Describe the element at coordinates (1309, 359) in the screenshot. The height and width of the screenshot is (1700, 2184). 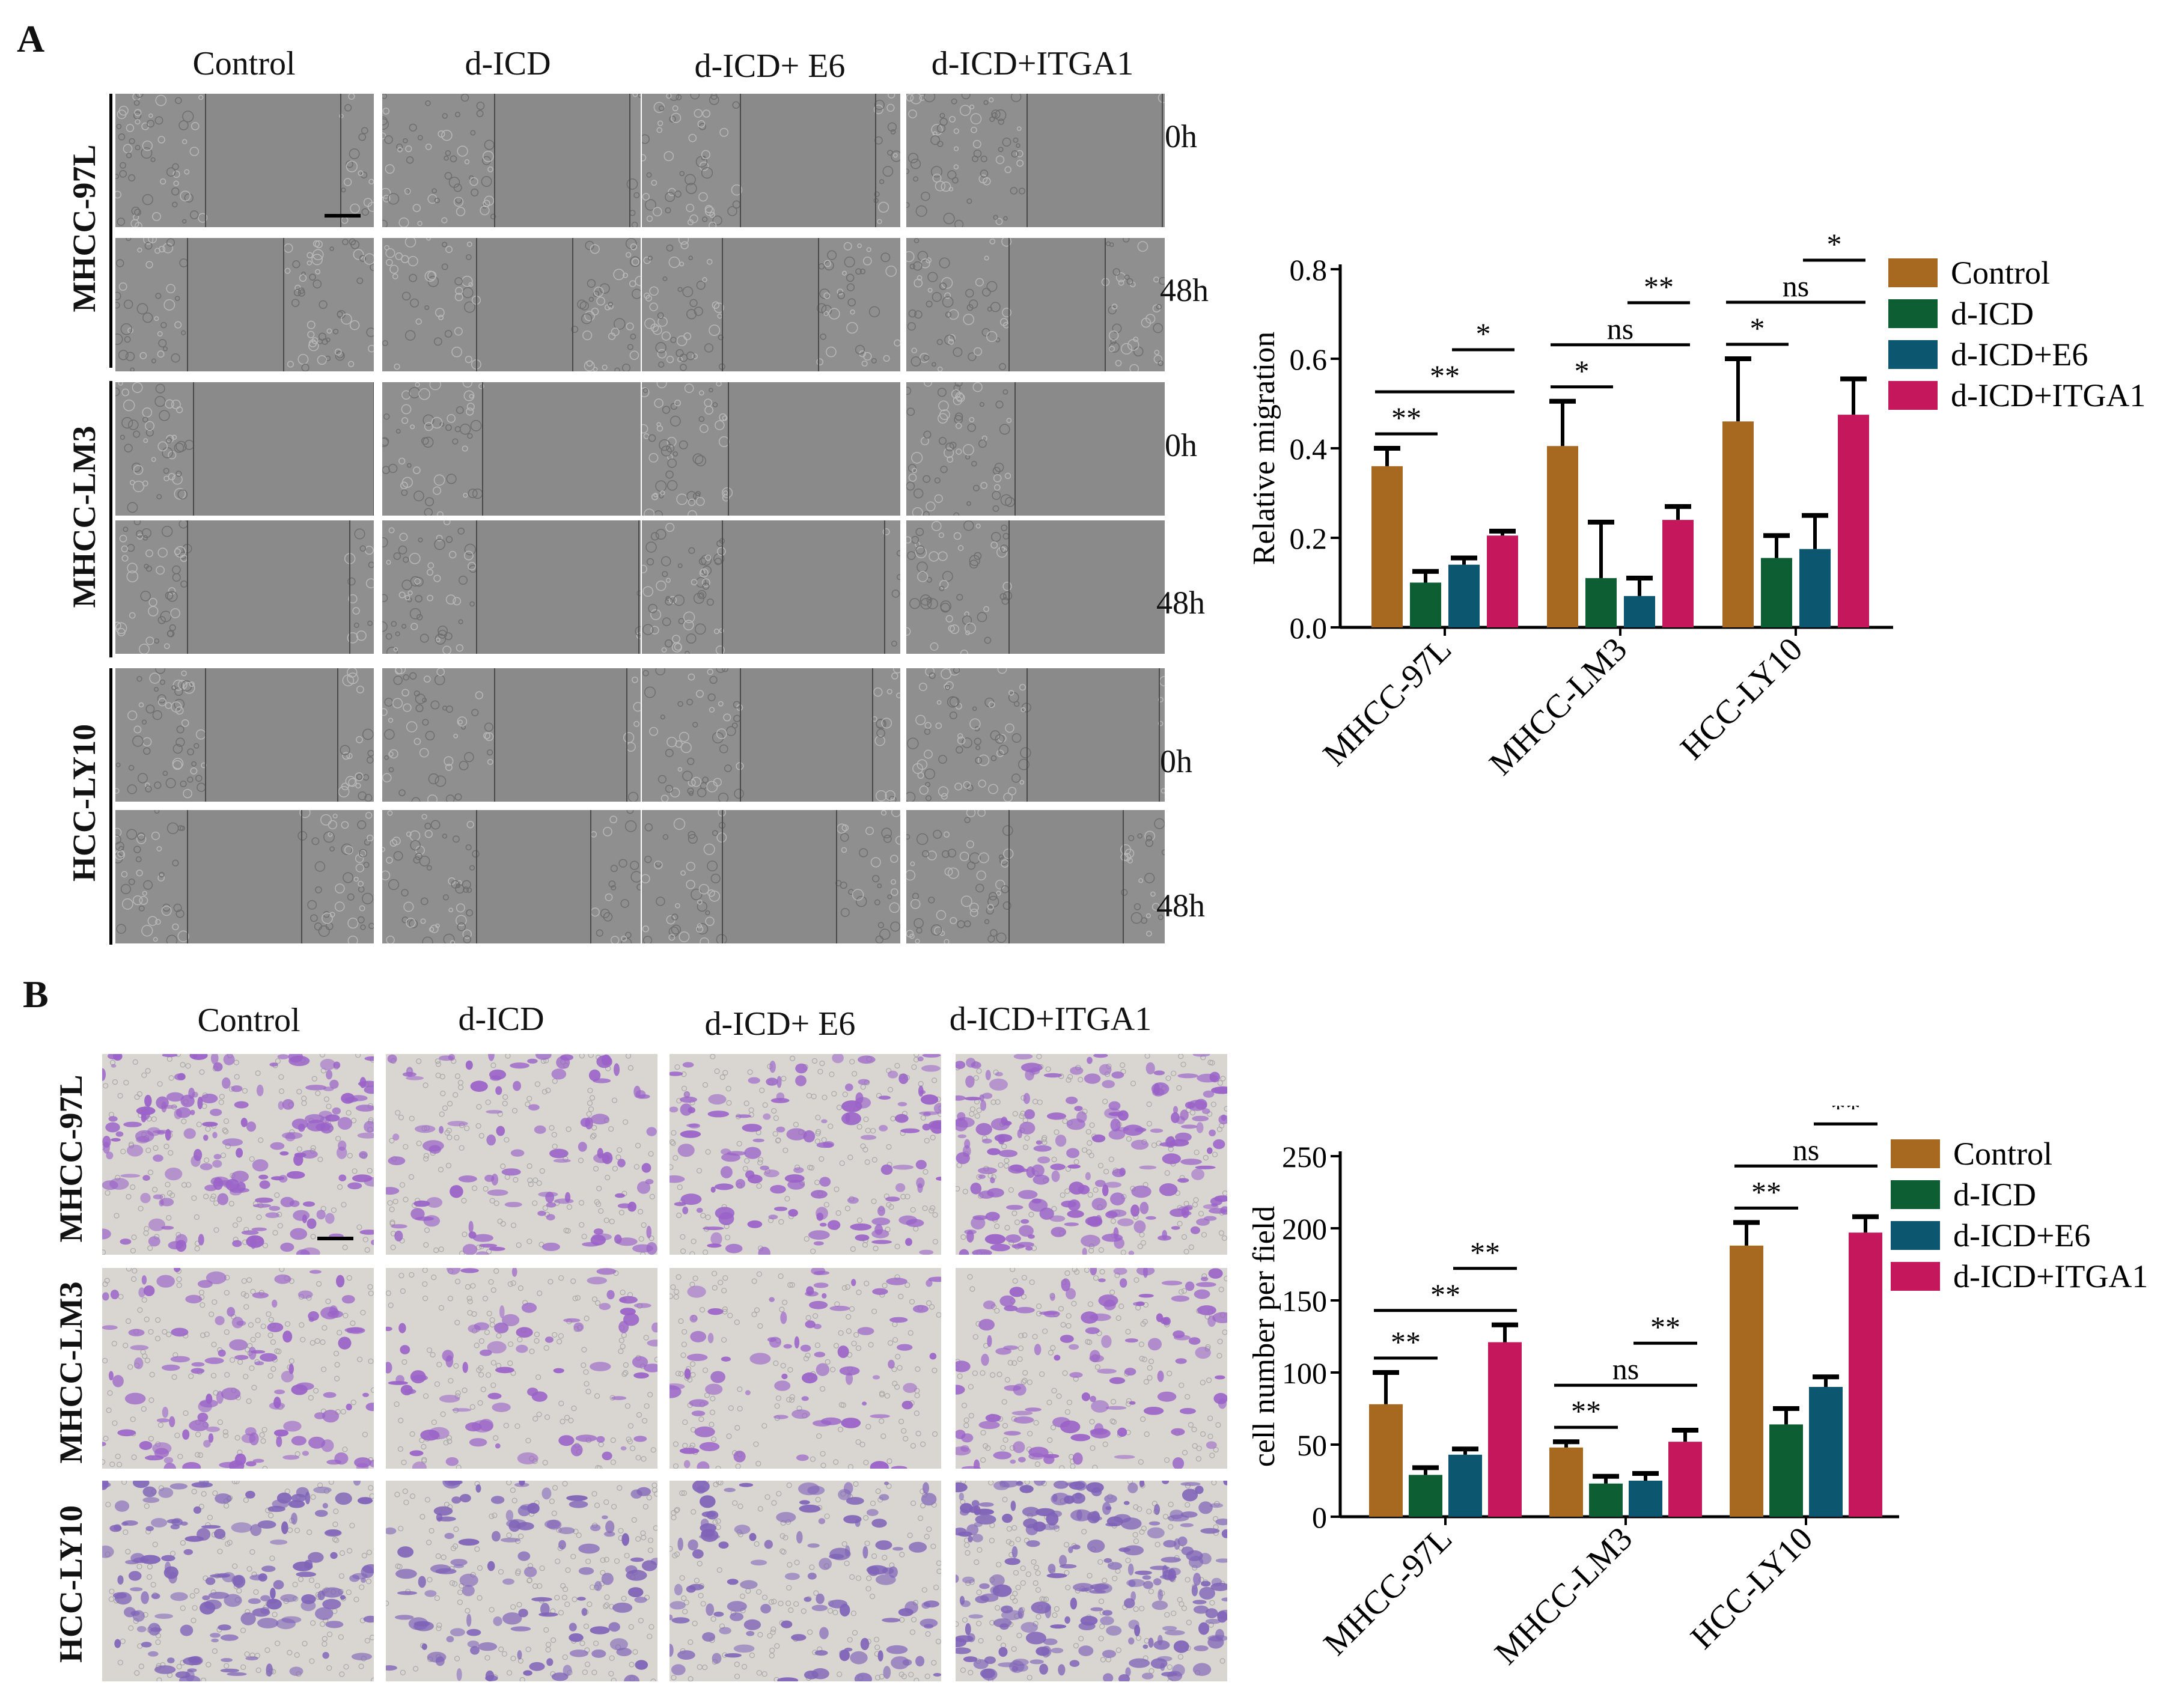
I see `y-tick-label: 0.6` at that location.